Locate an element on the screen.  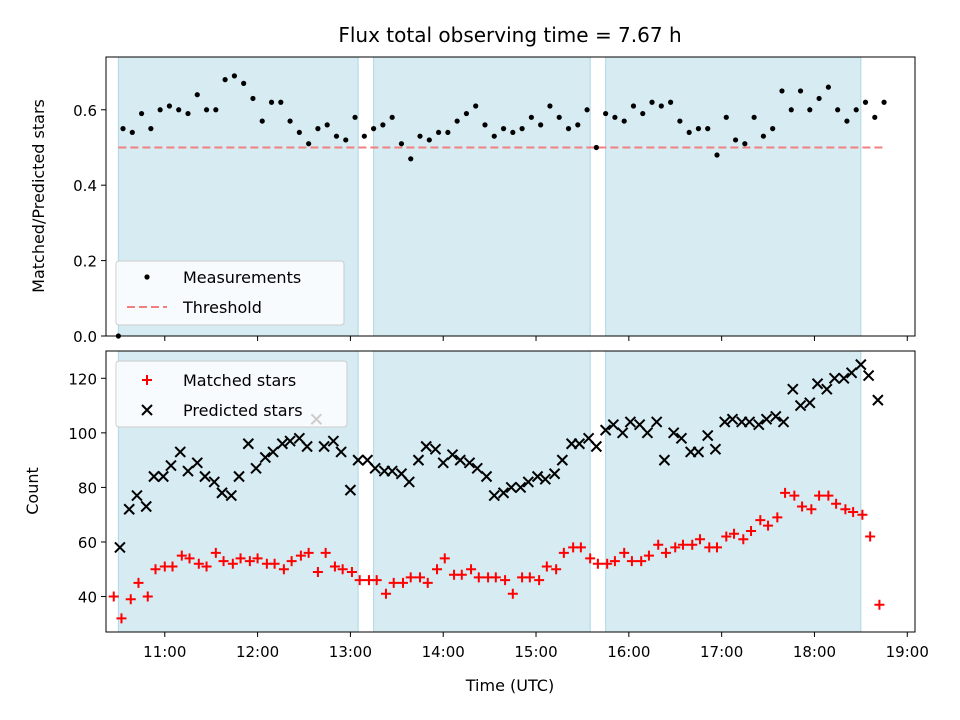
y-tick-label: 0.6 is located at coordinates (85, 111).